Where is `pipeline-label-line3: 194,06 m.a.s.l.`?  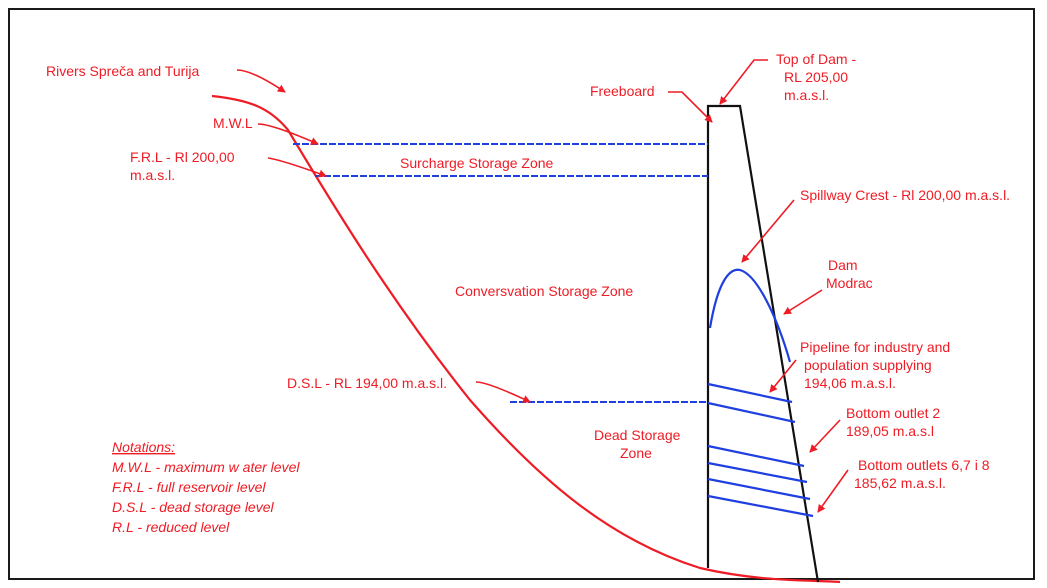
pipeline-label-line3: 194,06 m.a.s.l. is located at coordinates (850, 383).